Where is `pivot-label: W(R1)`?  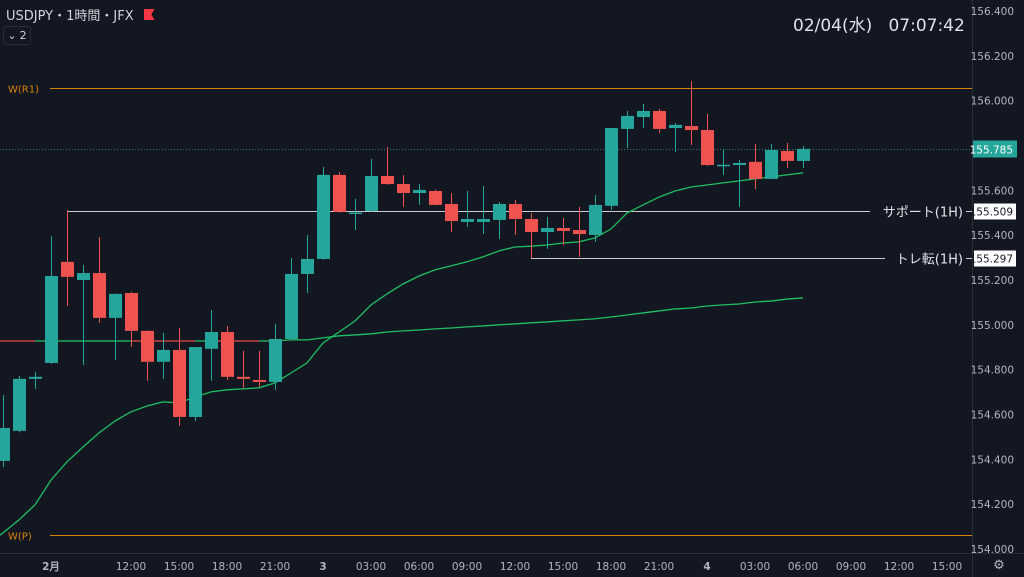 pivot-label: W(R1) is located at coordinates (23, 90).